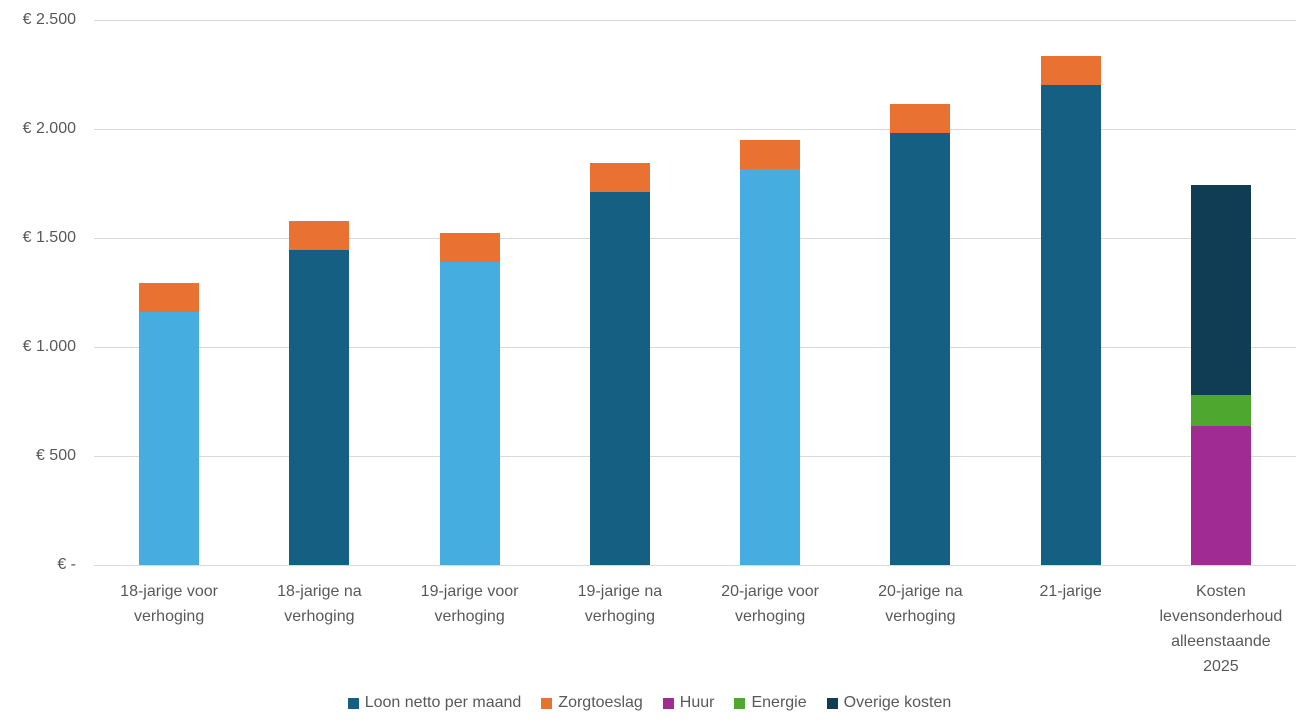 Image resolution: width=1299 pixels, height=728 pixels. Describe the element at coordinates (319, 604) in the screenshot. I see `x-axis-label: 18-jarige na verhoging` at that location.